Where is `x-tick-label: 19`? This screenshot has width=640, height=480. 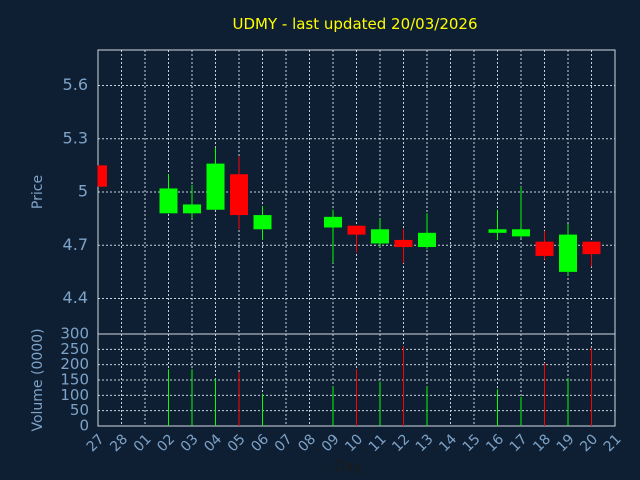 x-tick-label: 19 is located at coordinates (566, 443).